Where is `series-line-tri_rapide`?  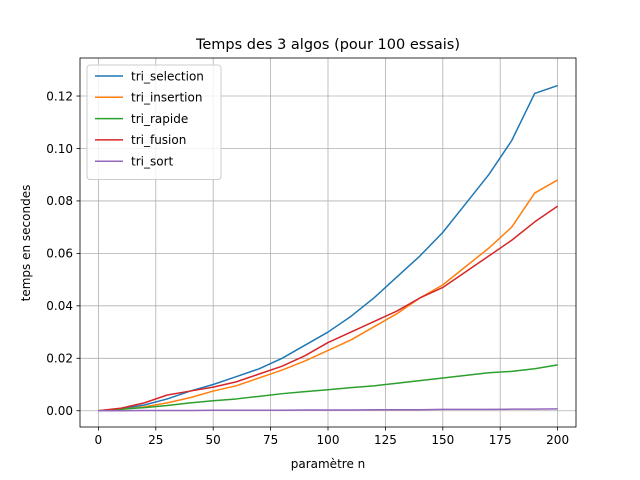
series-line-tri_rapide is located at coordinates (328, 388).